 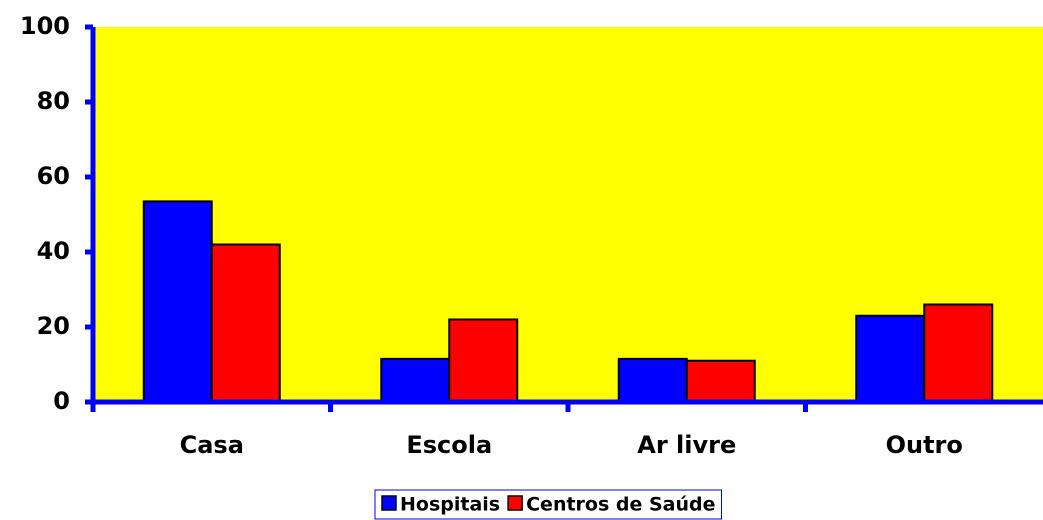 I want to click on y-tick-label: 40, so click(x=53, y=251).